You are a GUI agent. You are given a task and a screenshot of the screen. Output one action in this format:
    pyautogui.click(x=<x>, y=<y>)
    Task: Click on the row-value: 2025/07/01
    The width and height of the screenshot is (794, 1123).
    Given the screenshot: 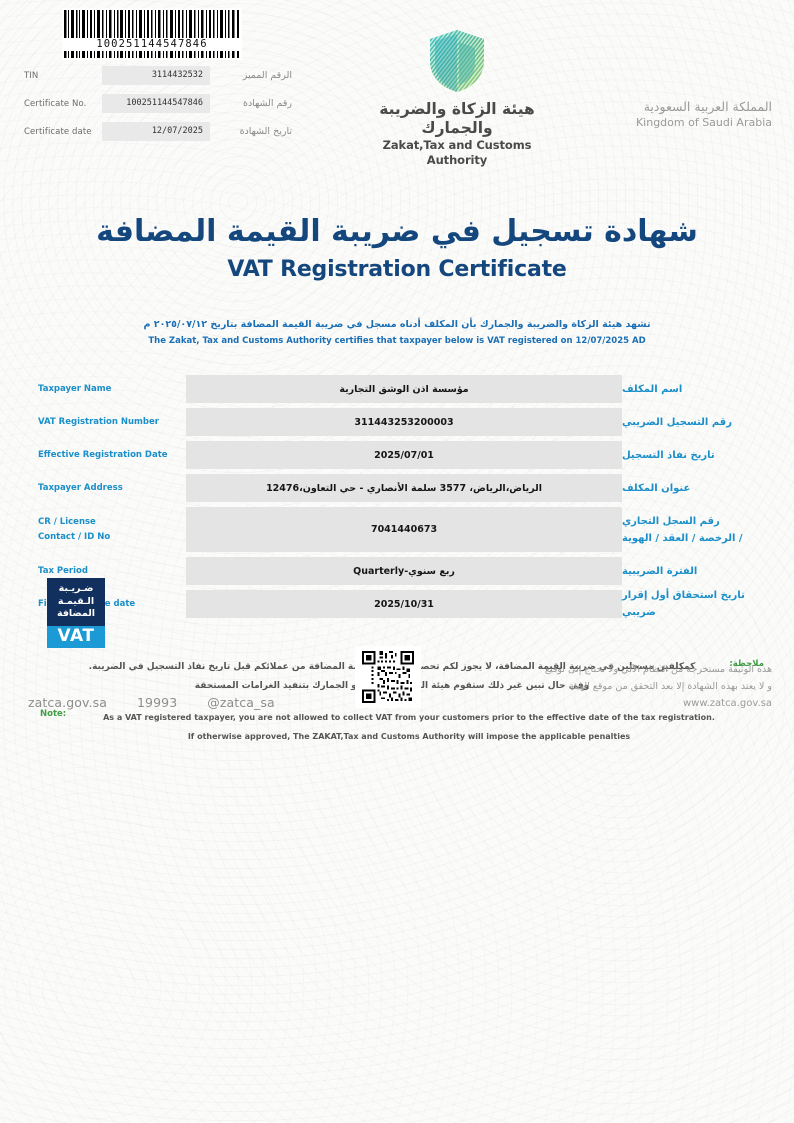 What is the action you would take?
    pyautogui.click(x=404, y=455)
    